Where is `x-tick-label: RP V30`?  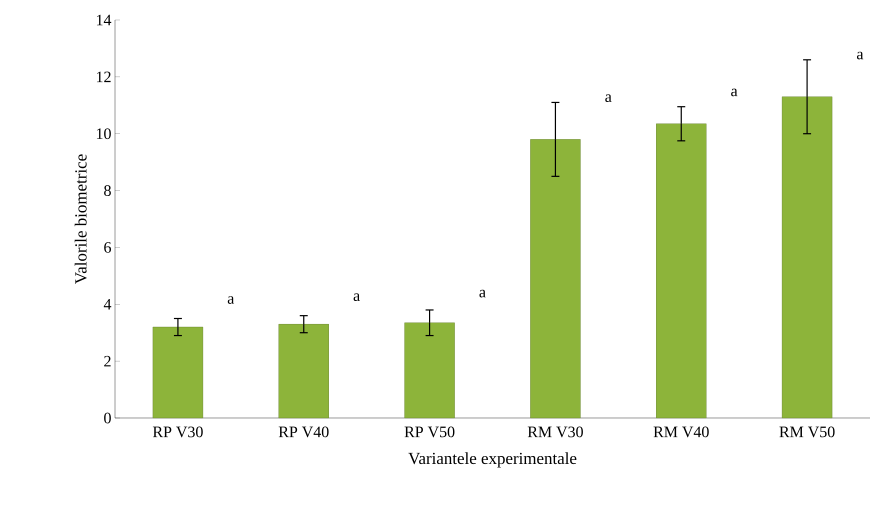 x-tick-label: RP V30 is located at coordinates (177, 432).